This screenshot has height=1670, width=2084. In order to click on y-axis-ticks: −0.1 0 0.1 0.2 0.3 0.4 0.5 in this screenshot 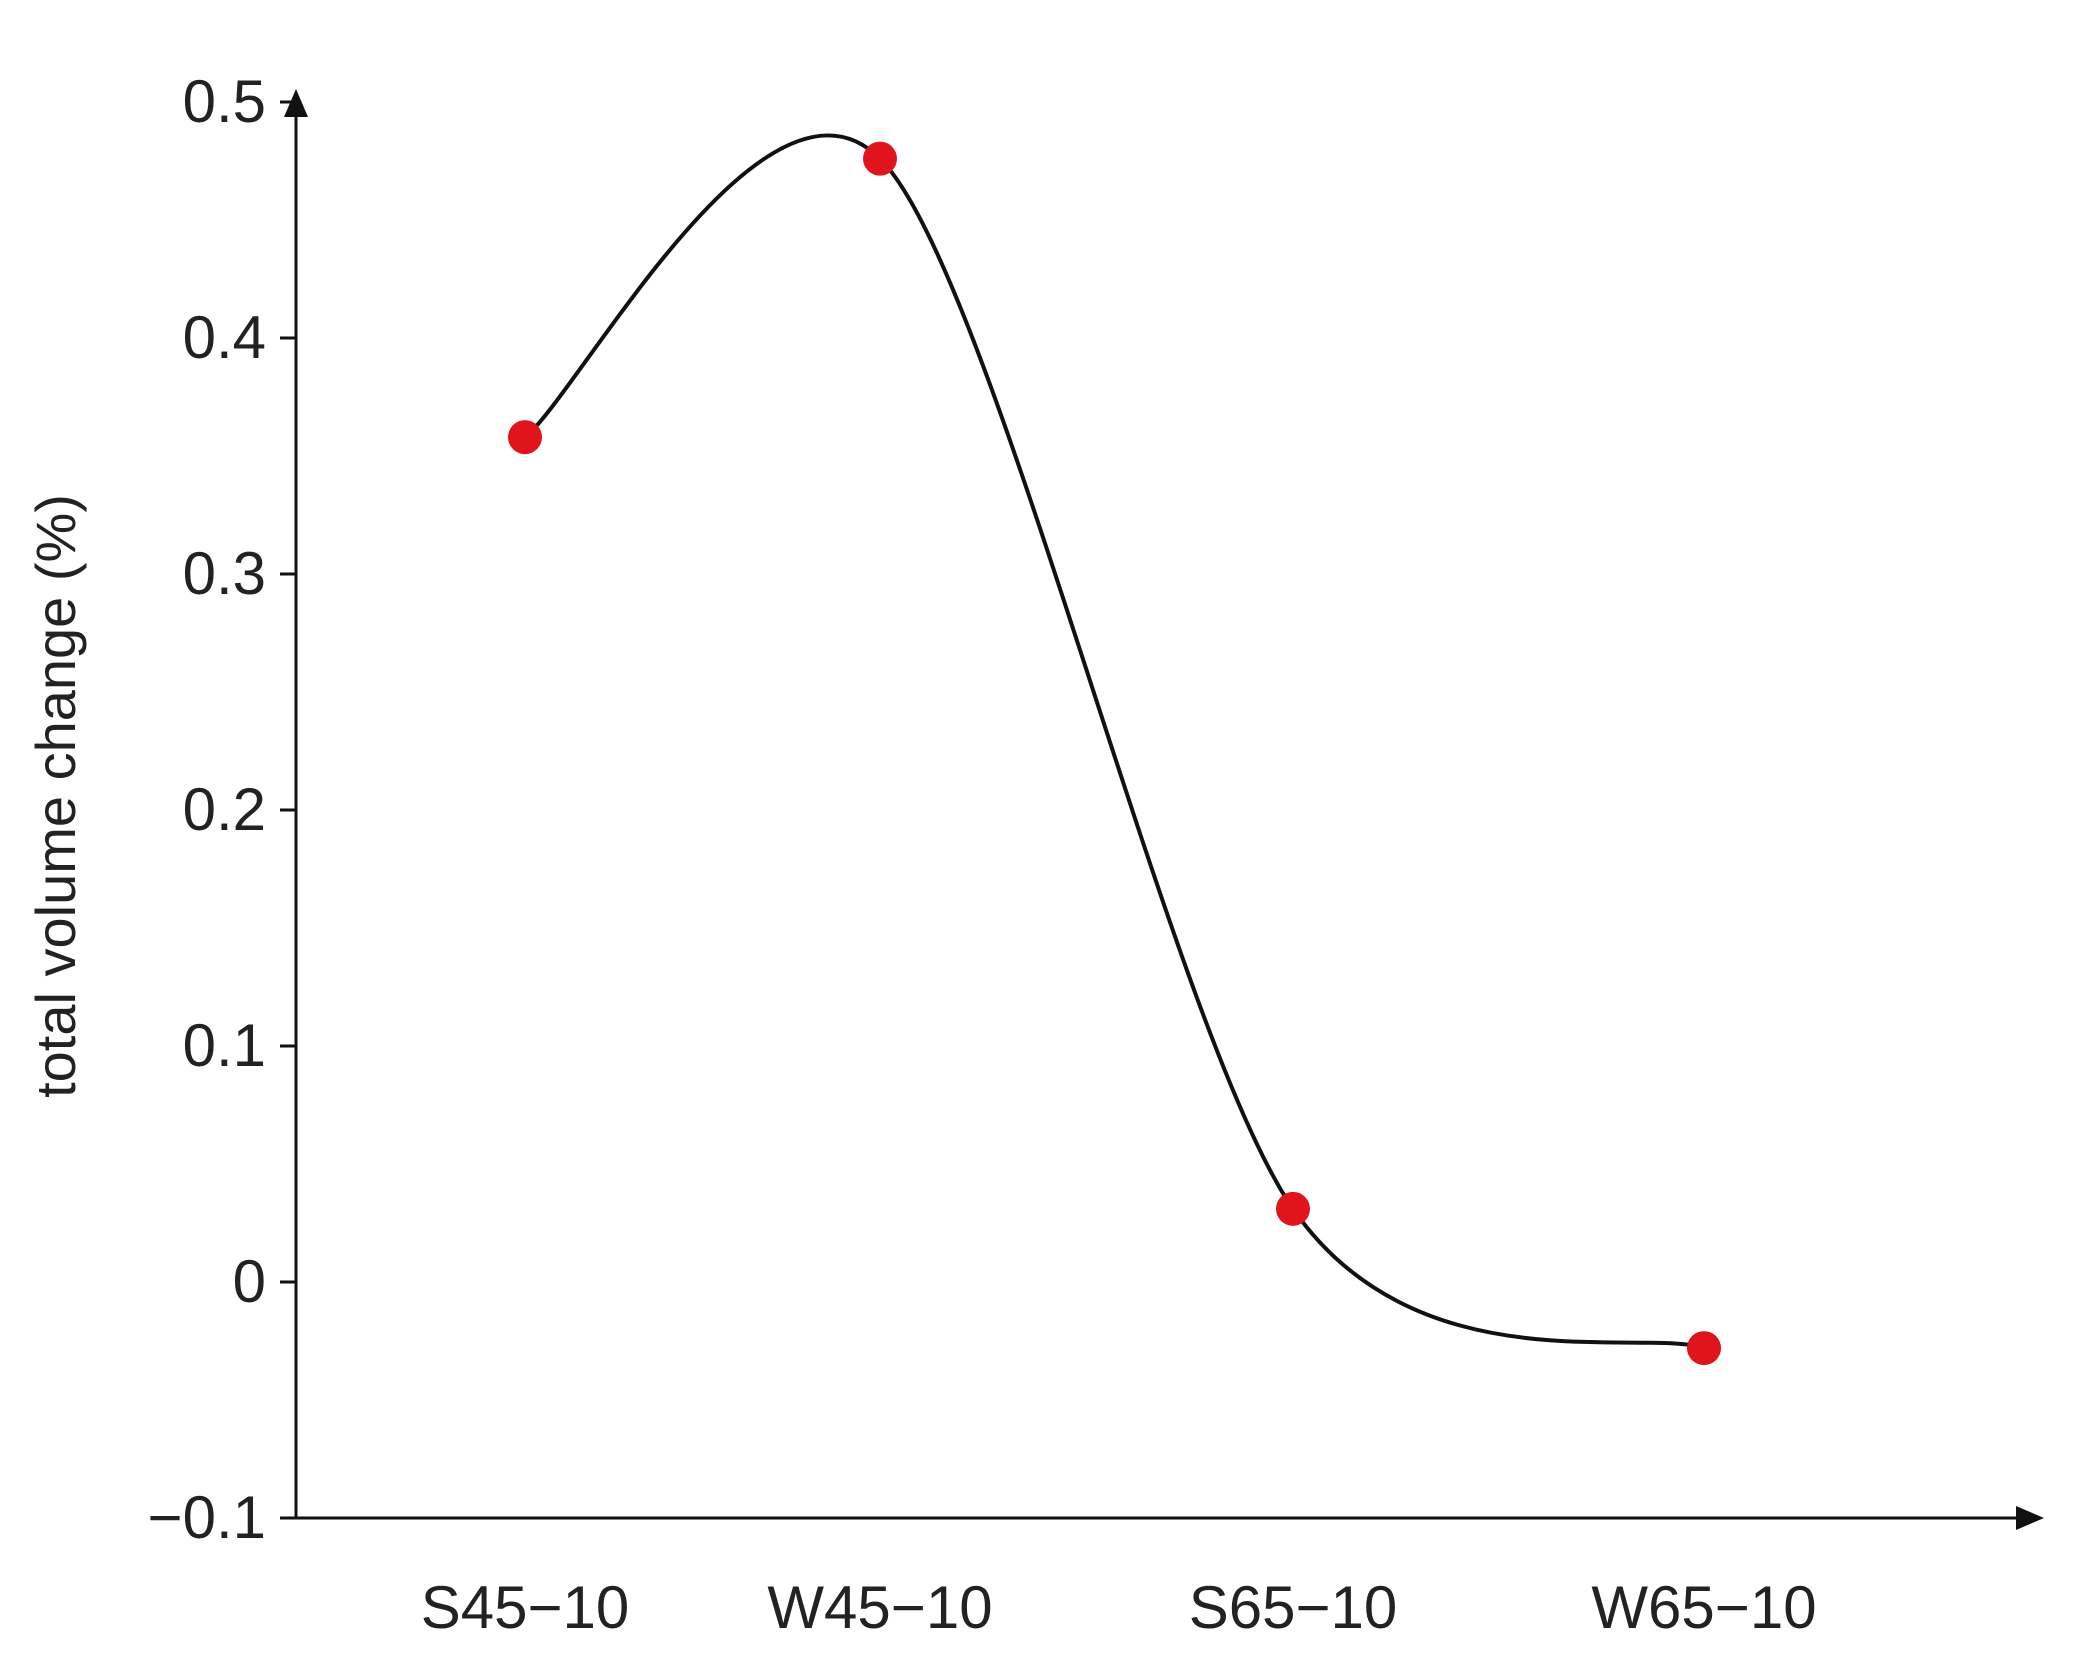, I will do `click(222, 809)`.